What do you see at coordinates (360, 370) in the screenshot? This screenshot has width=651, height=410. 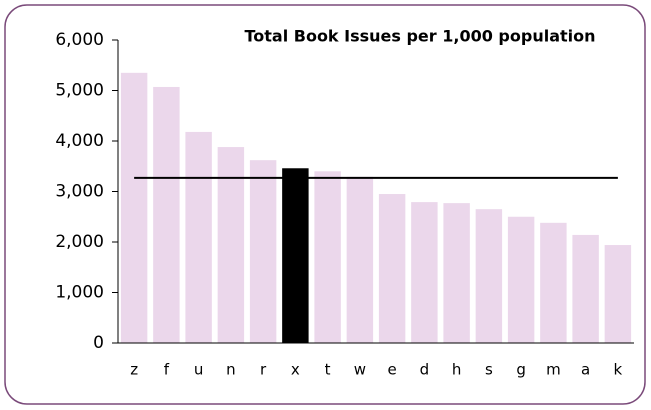 I see `x-tick-label: w` at bounding box center [360, 370].